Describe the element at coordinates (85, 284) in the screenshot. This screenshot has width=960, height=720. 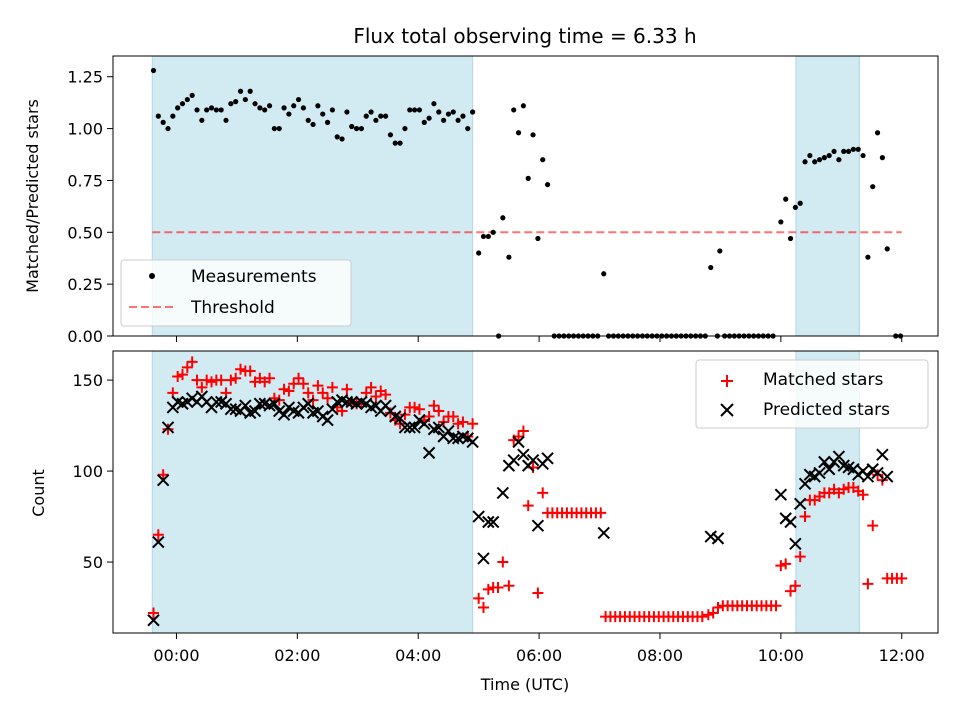
I see `y-tick-label: 0.25` at that location.